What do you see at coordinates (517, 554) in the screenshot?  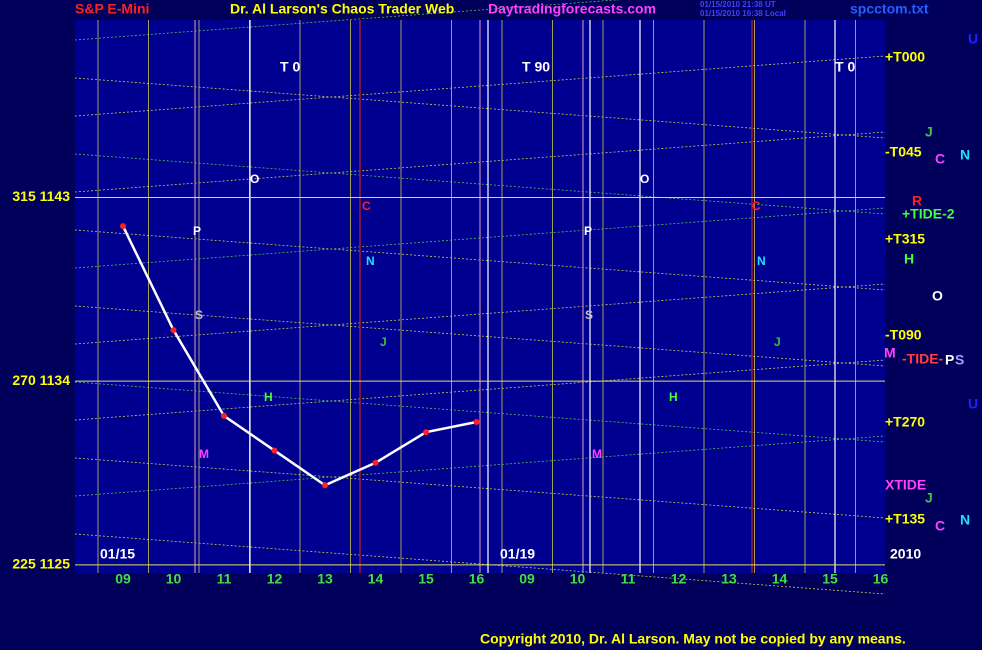 I see `date-label: 01/19` at bounding box center [517, 554].